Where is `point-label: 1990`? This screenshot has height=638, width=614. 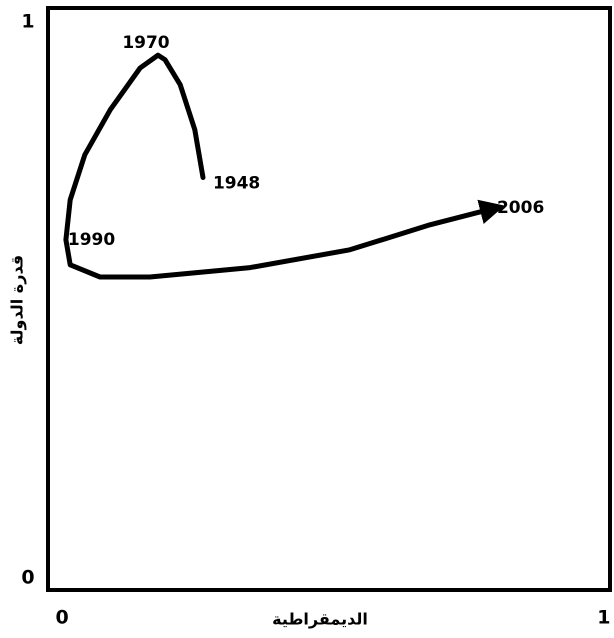 point-label: 1990 is located at coordinates (91, 240).